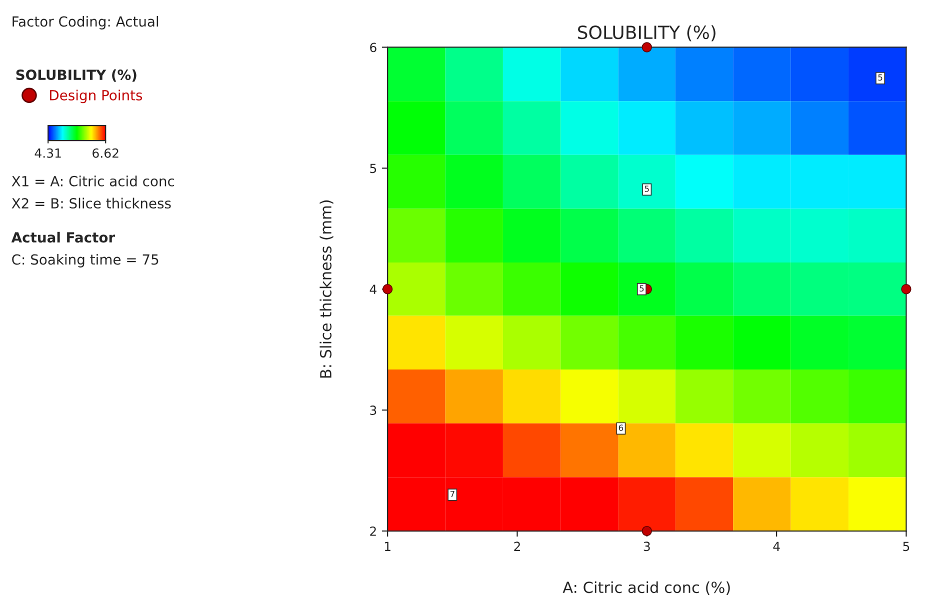 The image size is (943, 598). I want to click on x-tick-label: 4, so click(776, 546).